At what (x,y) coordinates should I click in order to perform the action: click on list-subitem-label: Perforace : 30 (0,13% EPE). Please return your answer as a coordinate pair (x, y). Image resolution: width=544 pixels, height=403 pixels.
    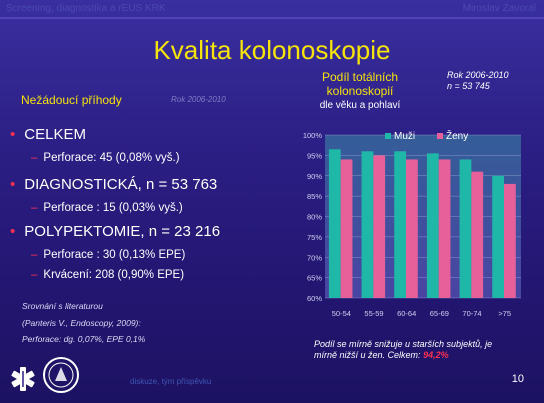
    Looking at the image, I should click on (114, 255).